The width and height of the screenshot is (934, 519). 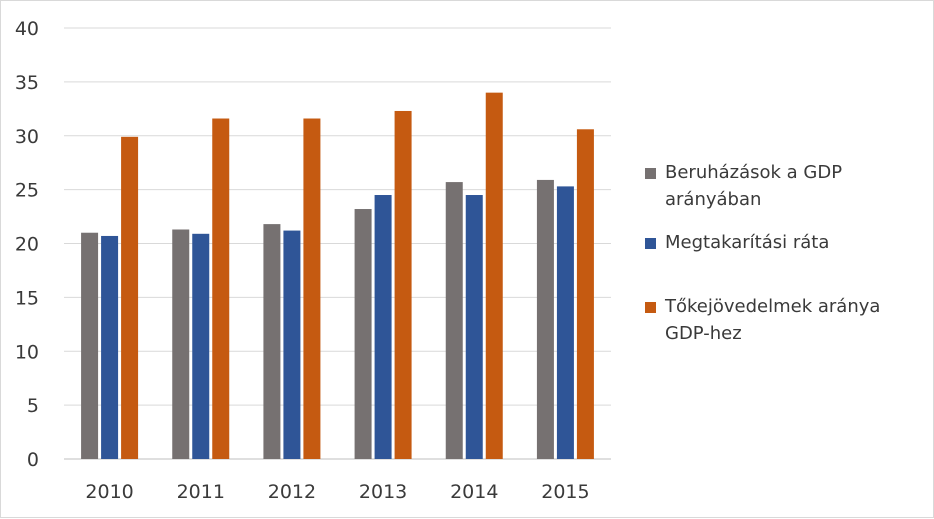 I want to click on y-tick-label: 5, so click(x=33, y=406).